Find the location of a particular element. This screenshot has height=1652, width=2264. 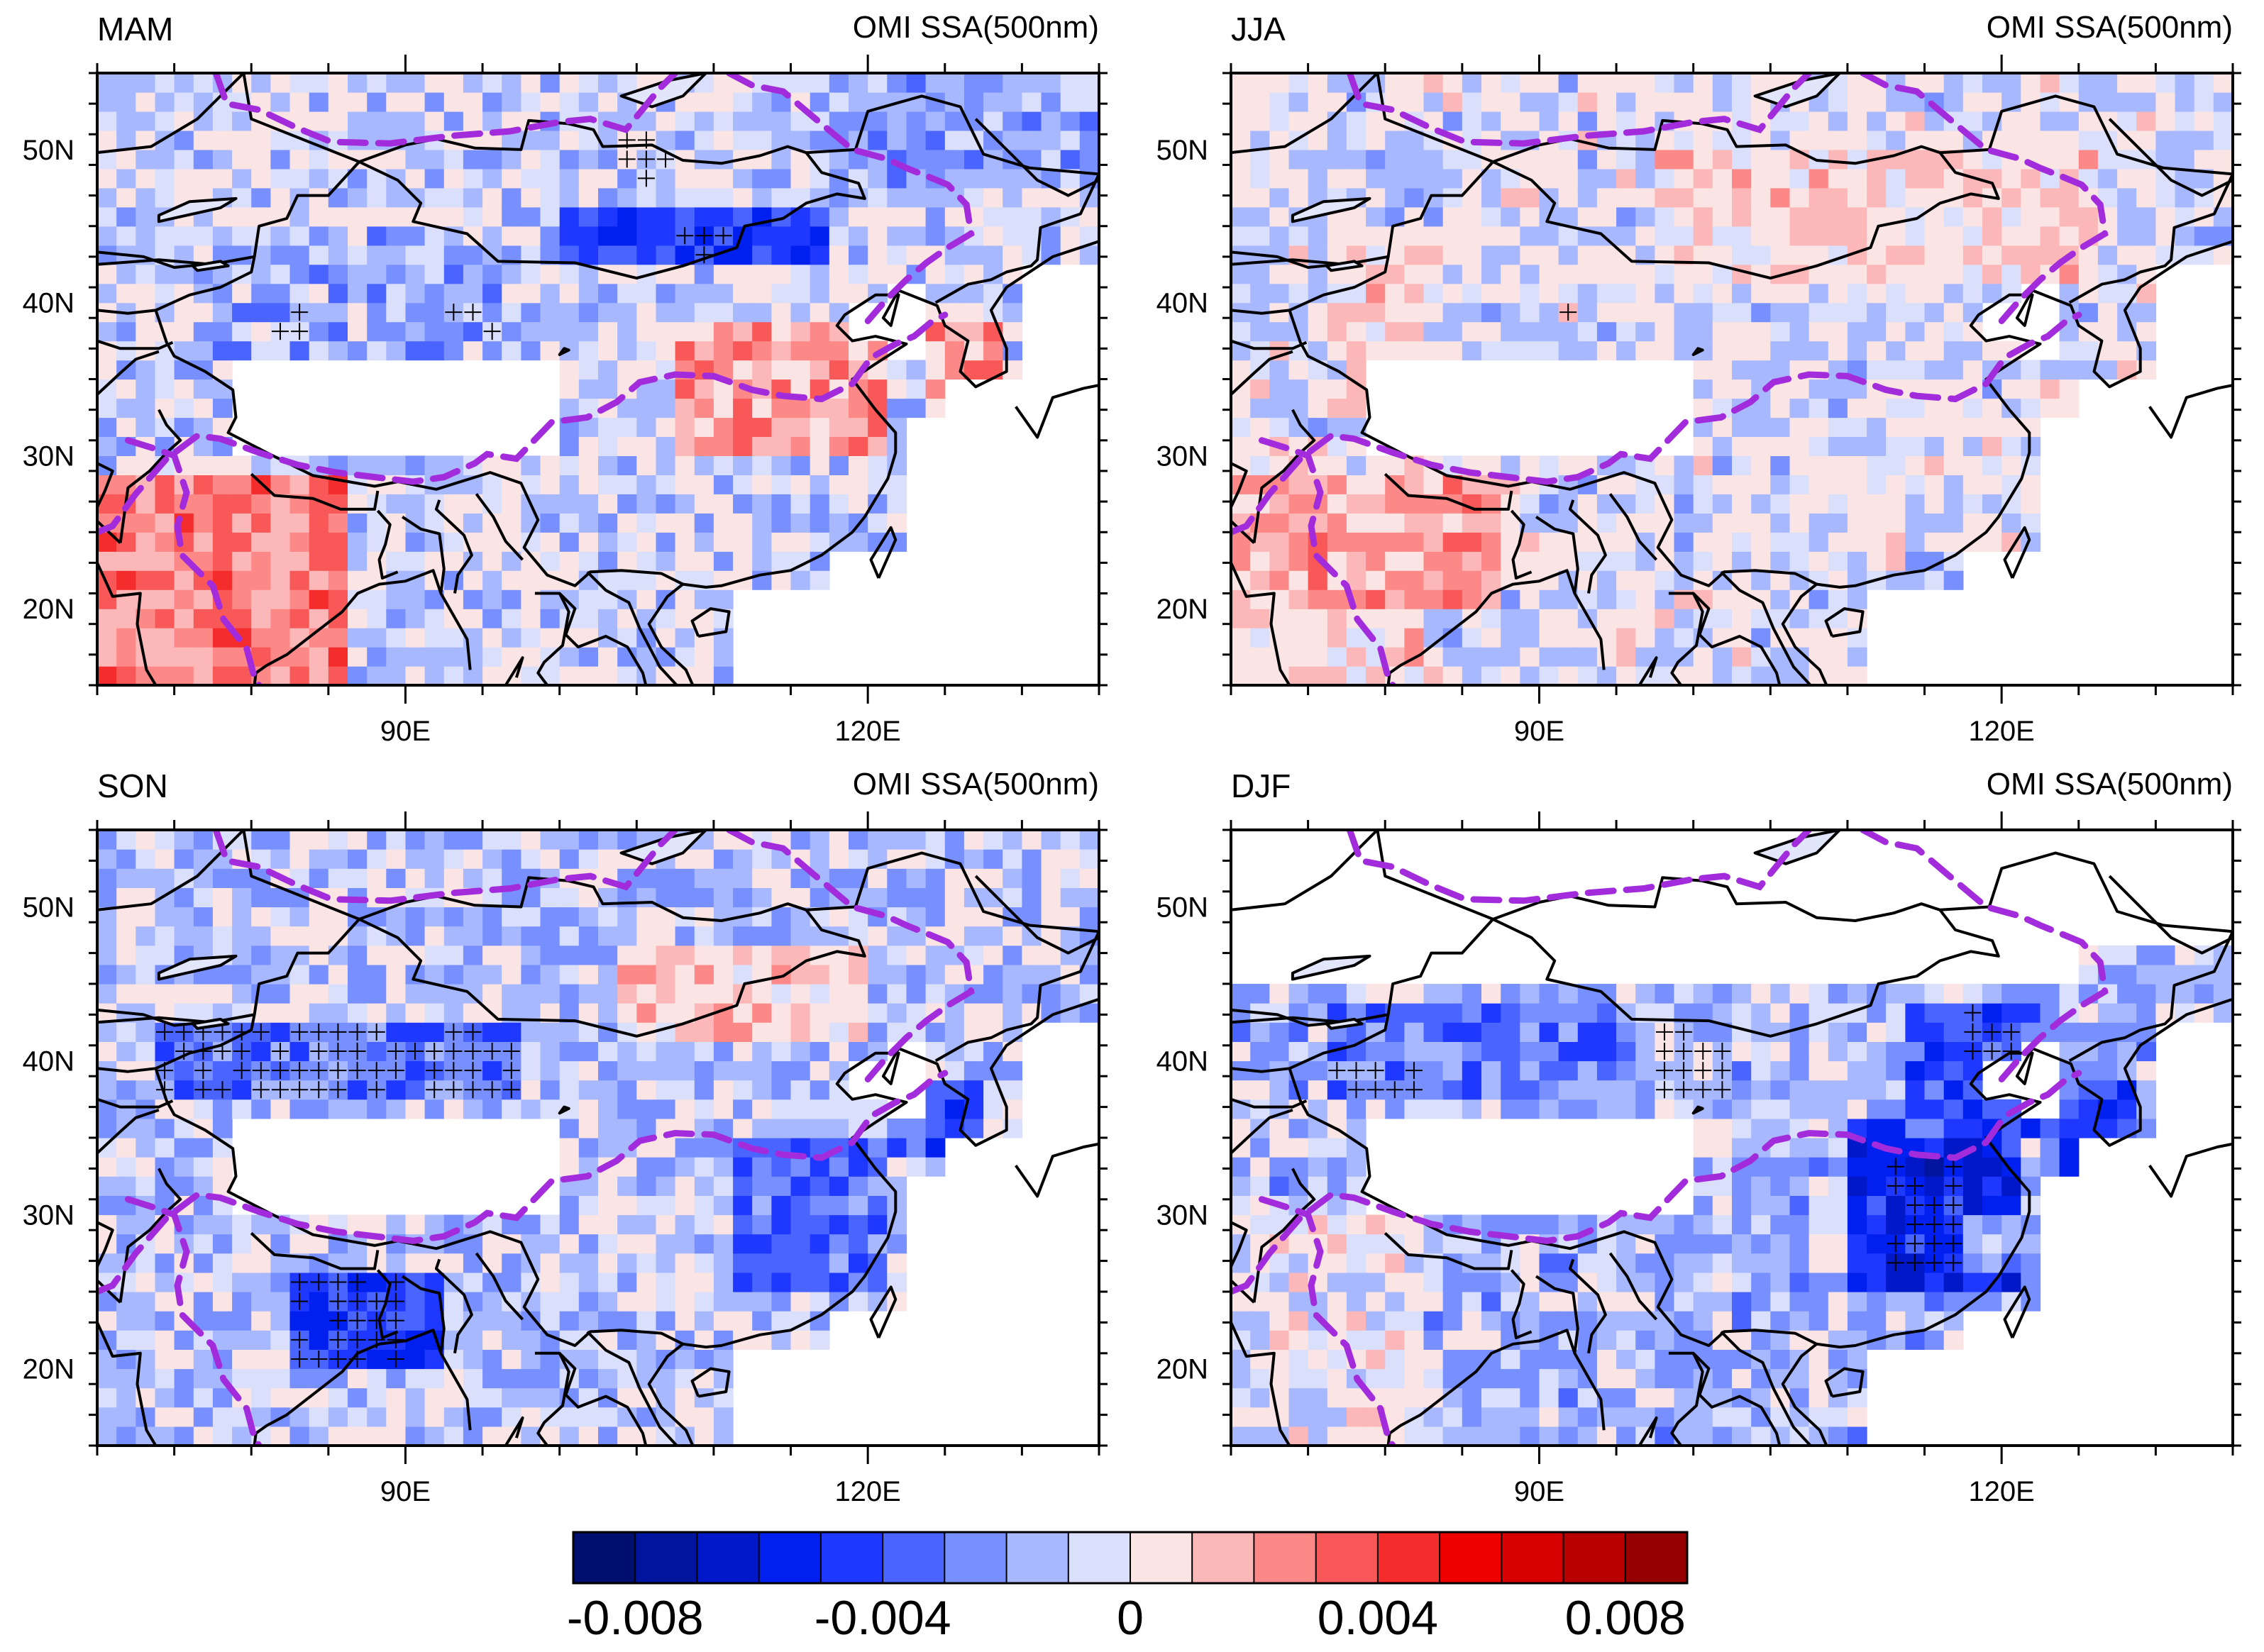

lon-tick-label: 90E is located at coordinates (405, 1491).